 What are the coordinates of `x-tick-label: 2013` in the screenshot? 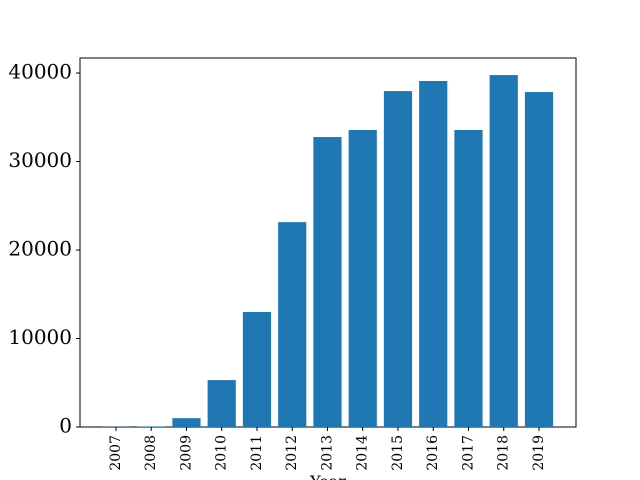 It's located at (327, 453).